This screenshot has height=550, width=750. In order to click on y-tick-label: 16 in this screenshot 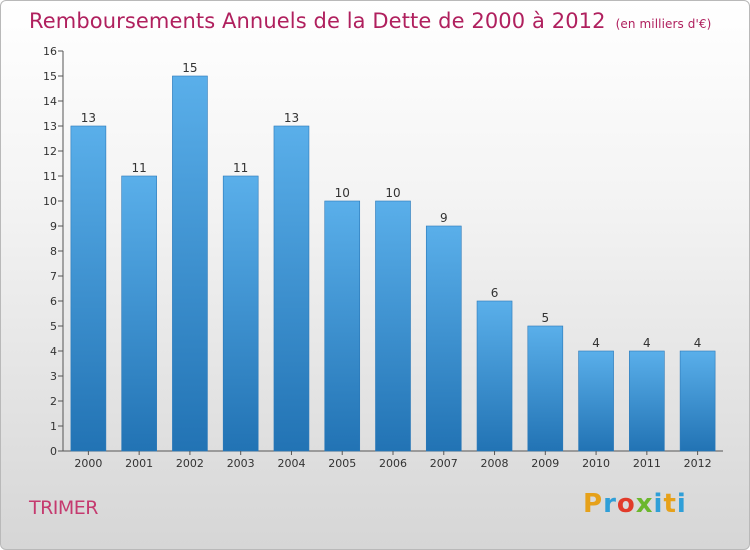, I will do `click(50, 51)`.